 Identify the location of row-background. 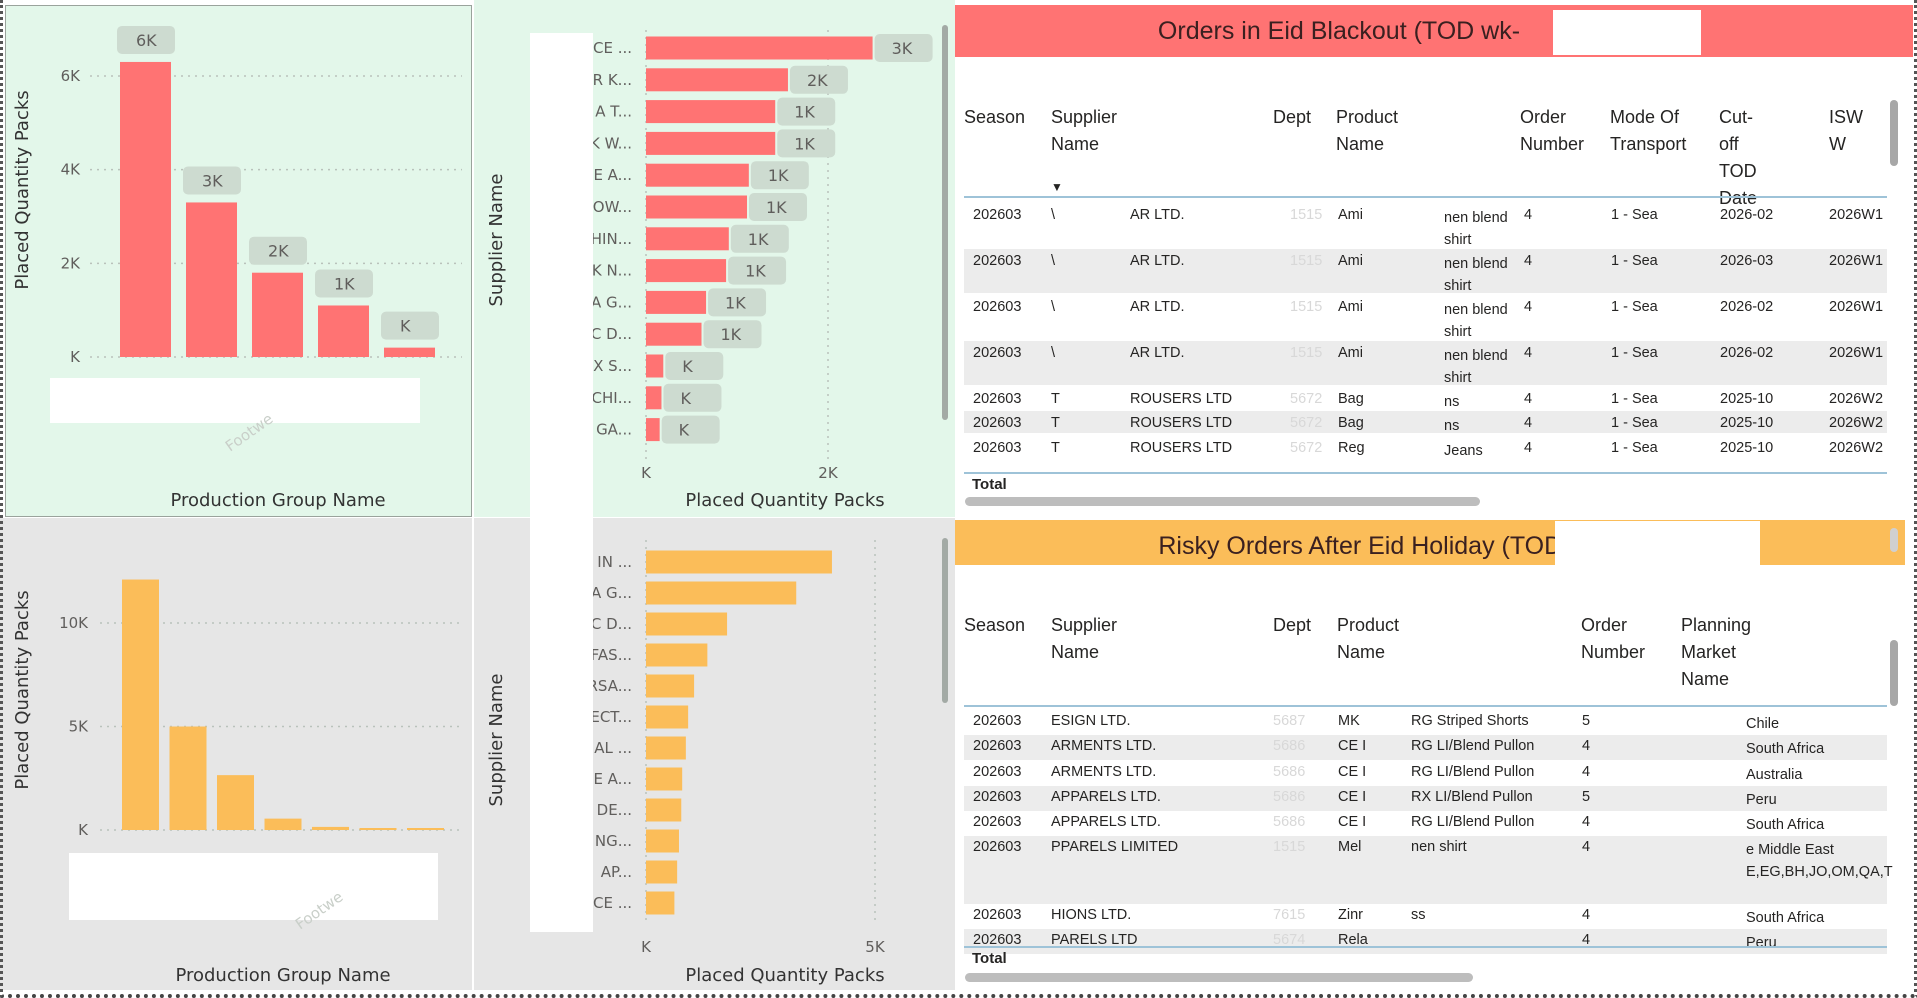
(1425, 747).